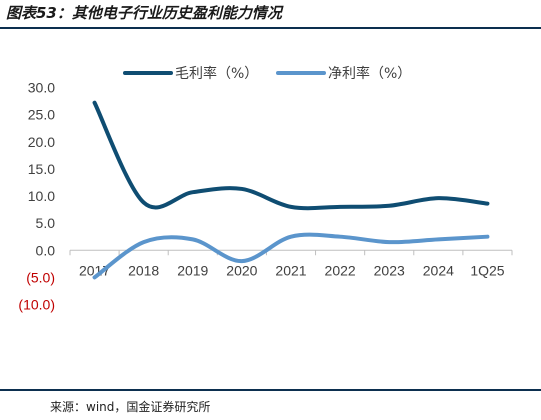  What do you see at coordinates (369, 73) in the screenshot?
I see `legend-label: 净利率（%）` at bounding box center [369, 73].